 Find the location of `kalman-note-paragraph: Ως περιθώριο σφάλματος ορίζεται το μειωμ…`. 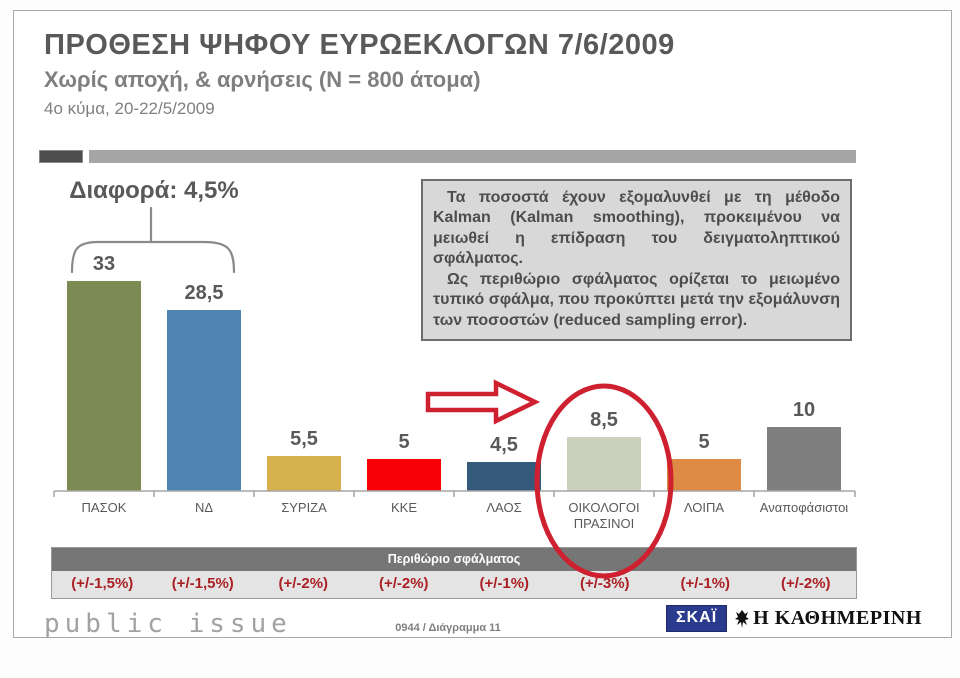

kalman-note-paragraph: Ως περιθώριο σφάλματος ορίζεται το μειωμ… is located at coordinates (636, 299).